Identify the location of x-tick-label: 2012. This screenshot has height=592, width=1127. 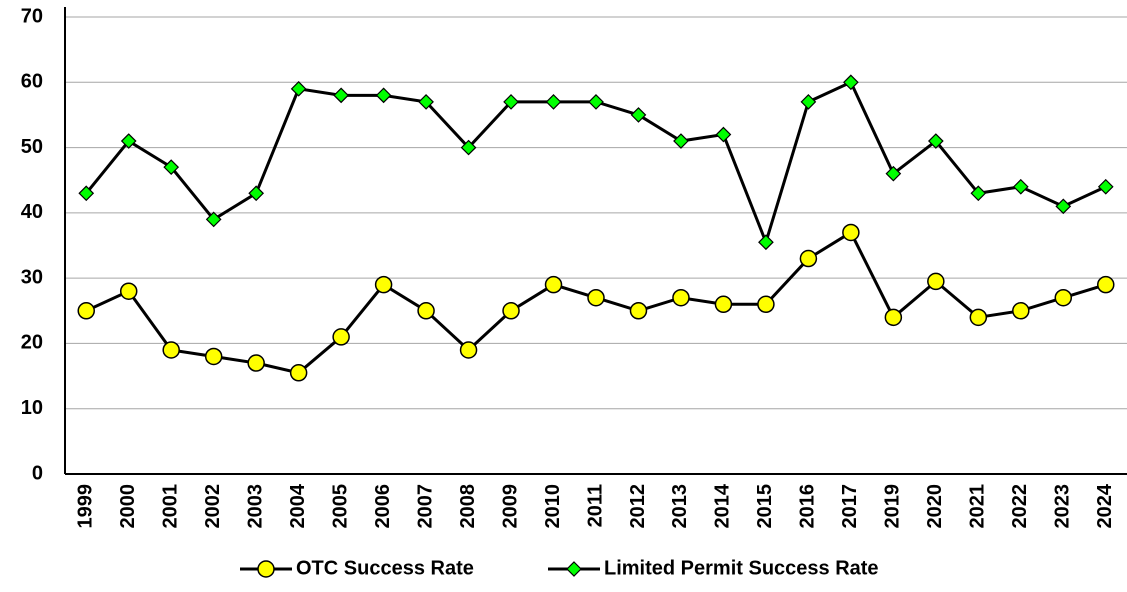
(638, 506).